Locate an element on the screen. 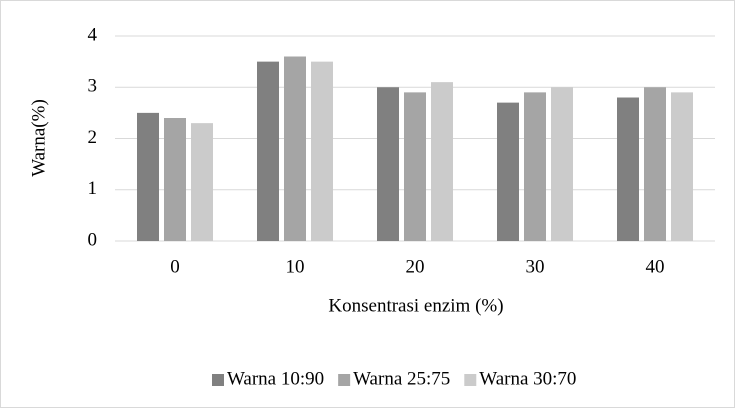  x-tick-label: 30 is located at coordinates (535, 266).